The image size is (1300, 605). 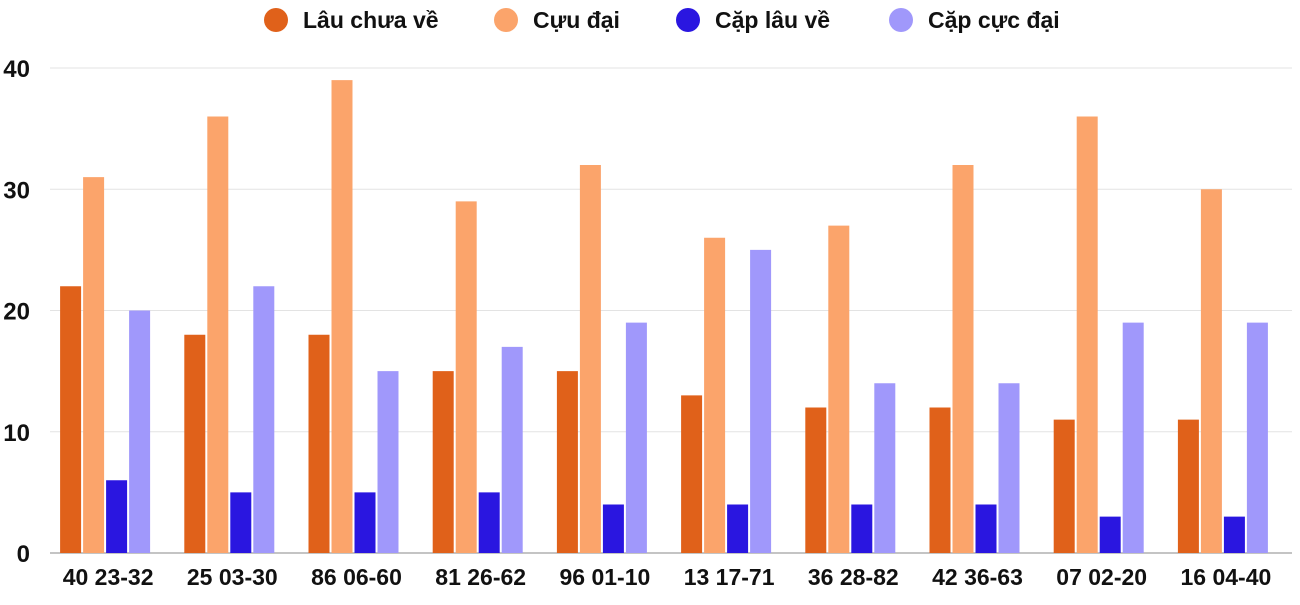 I want to click on y-tick-label: 30, so click(x=16, y=190).